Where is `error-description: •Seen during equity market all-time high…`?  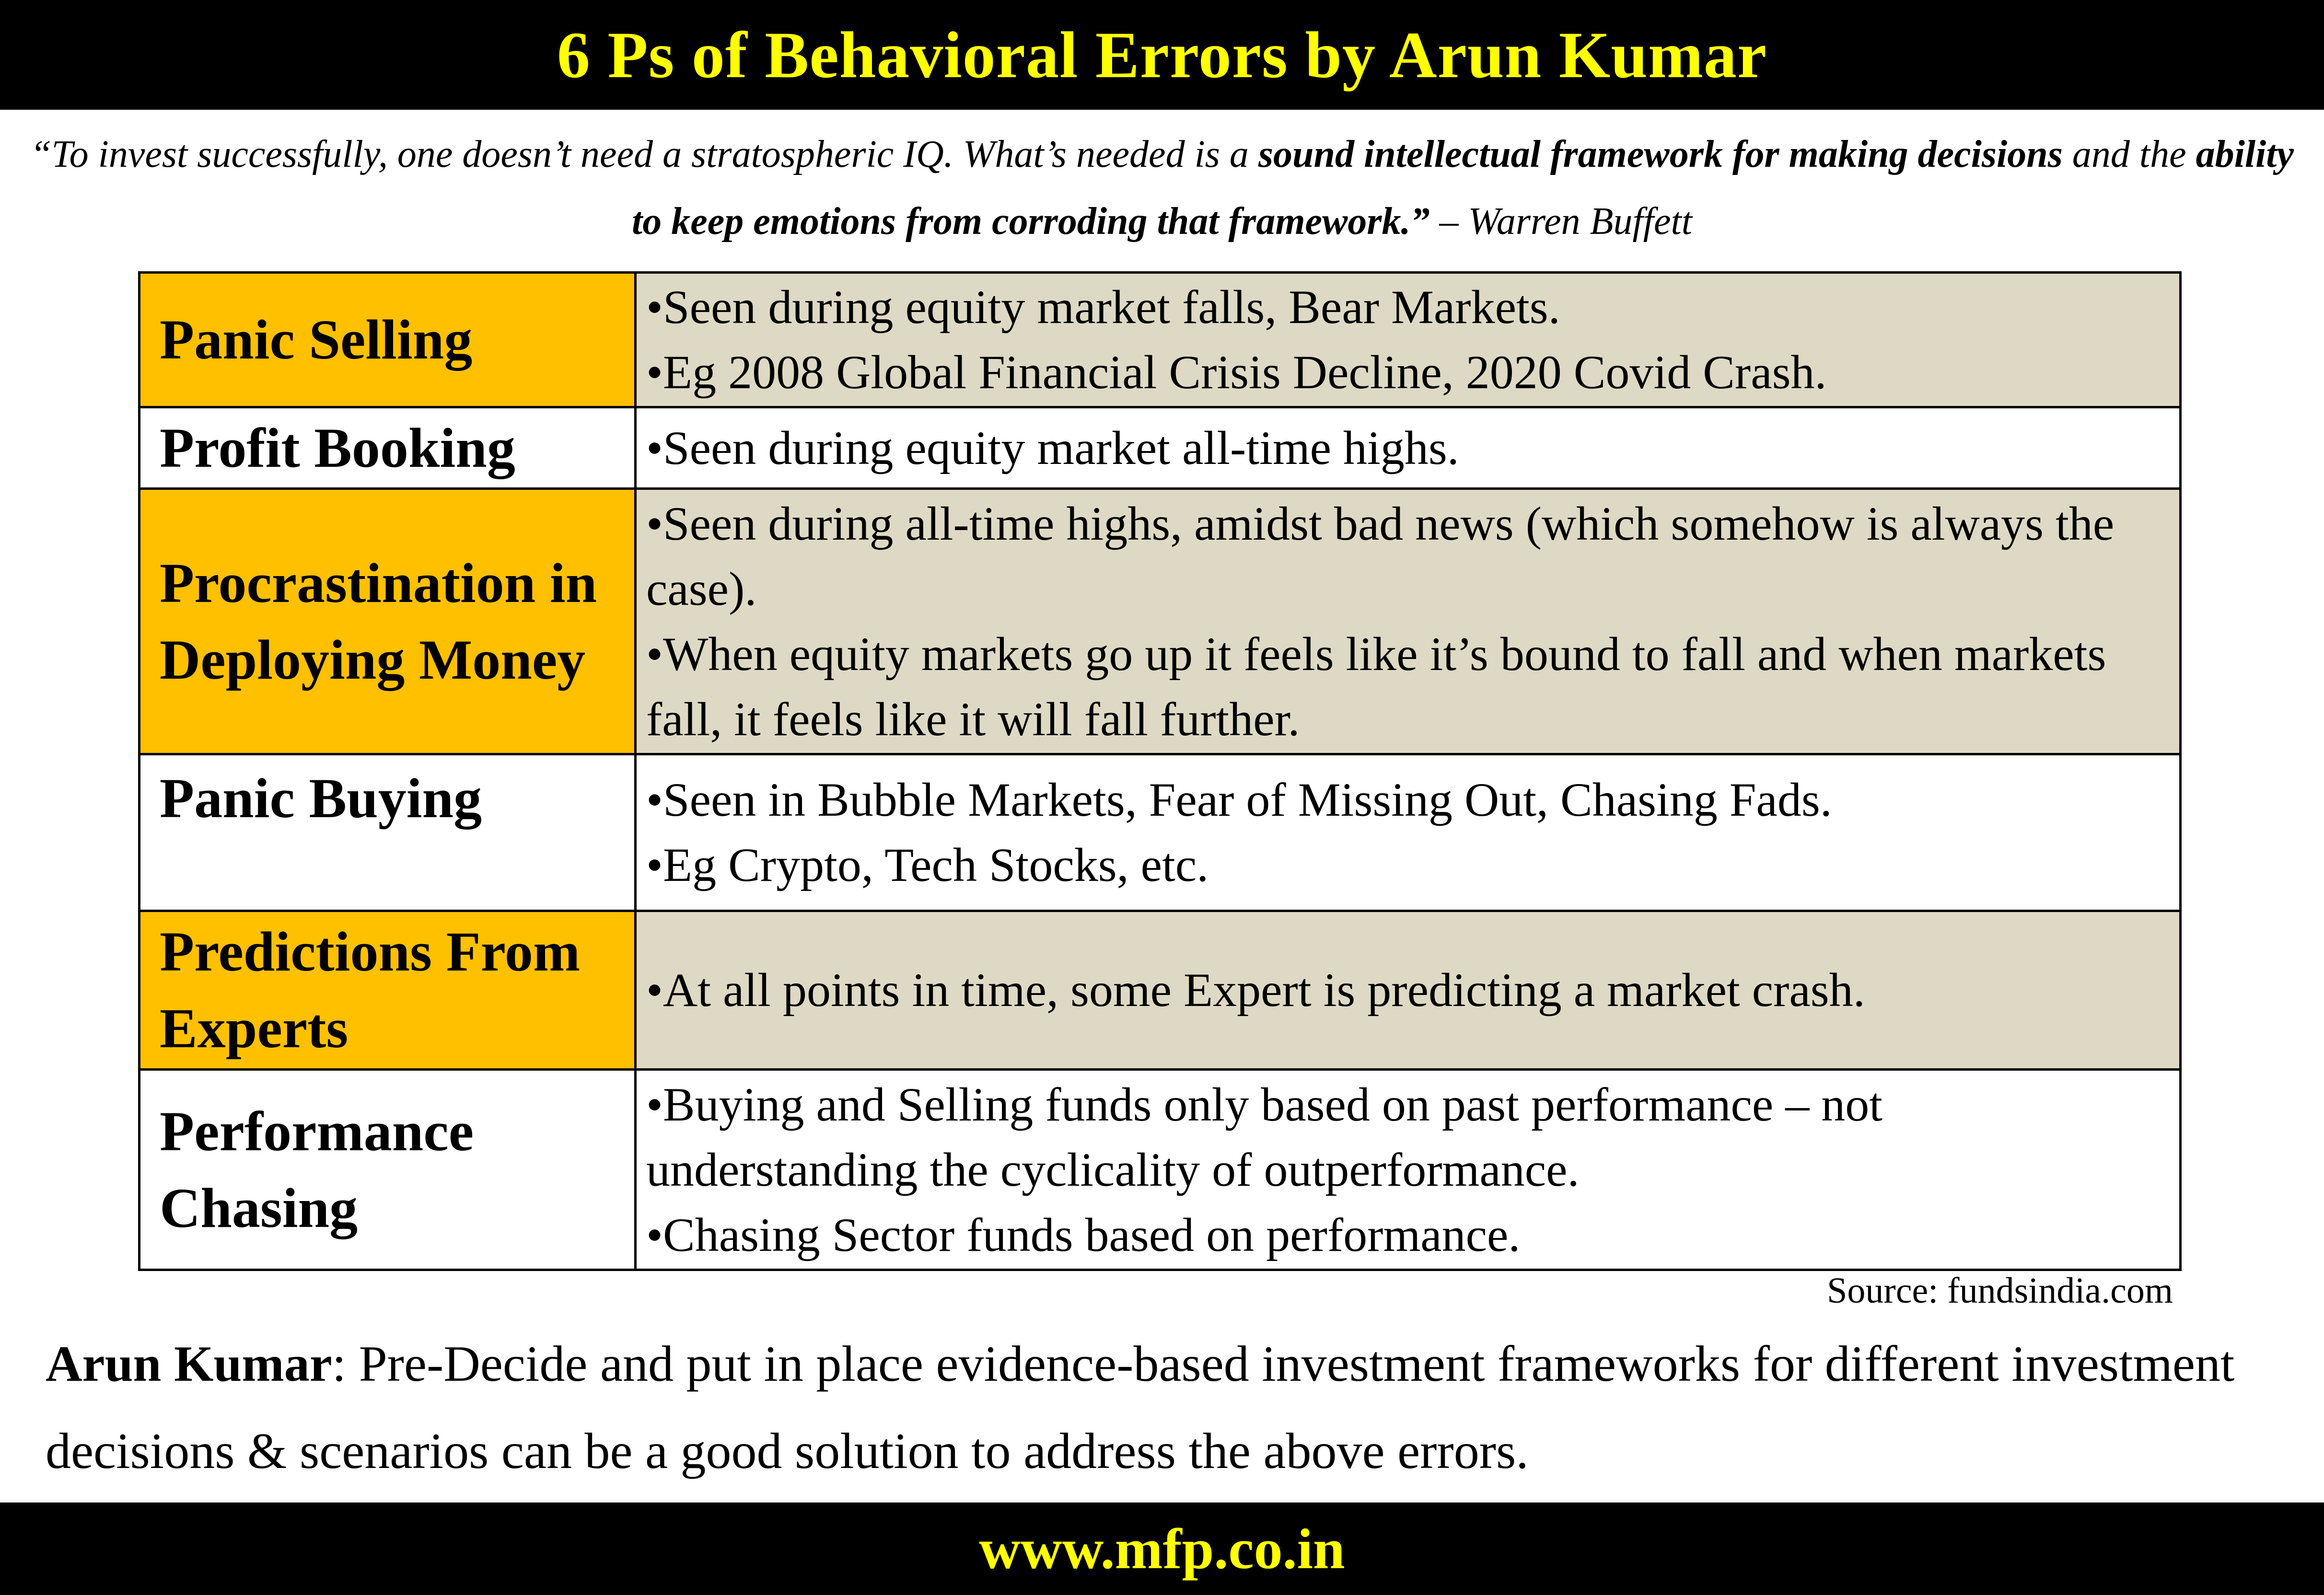
error-description: •Seen during equity market all-time high… is located at coordinates (1408, 448).